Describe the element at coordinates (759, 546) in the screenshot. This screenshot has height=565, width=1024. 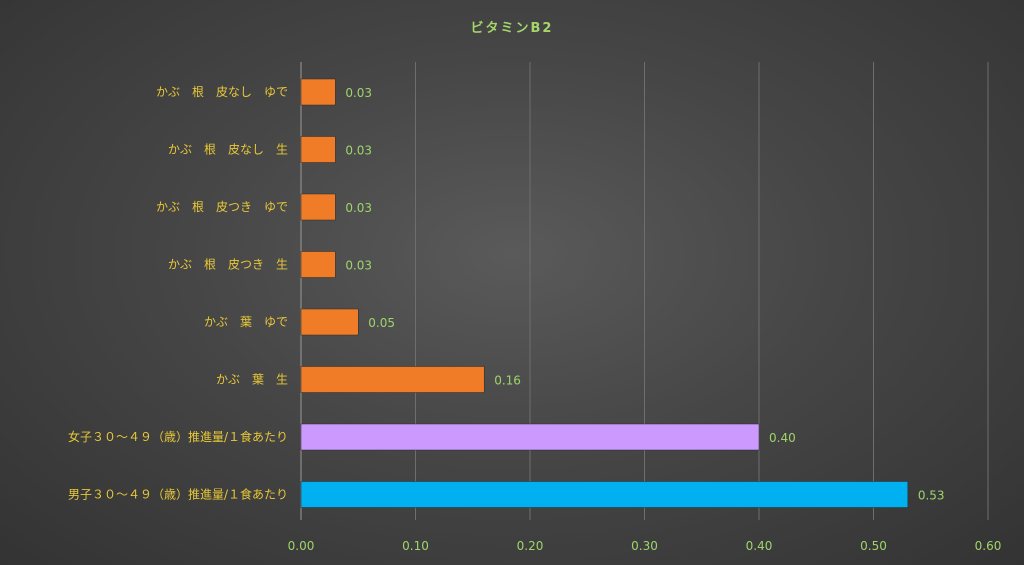
I see `x-tick-label: 0.40` at that location.